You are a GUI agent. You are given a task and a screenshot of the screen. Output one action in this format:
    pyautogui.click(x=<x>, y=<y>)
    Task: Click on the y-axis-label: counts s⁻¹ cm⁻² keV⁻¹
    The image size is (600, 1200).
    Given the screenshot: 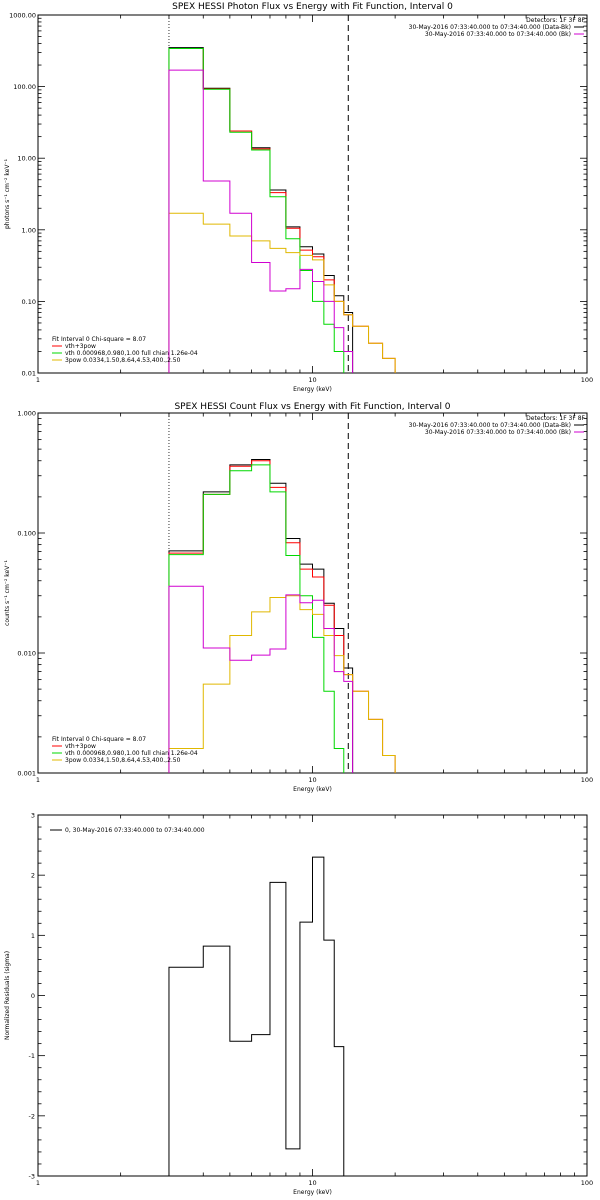 What is the action you would take?
    pyautogui.click(x=7, y=593)
    